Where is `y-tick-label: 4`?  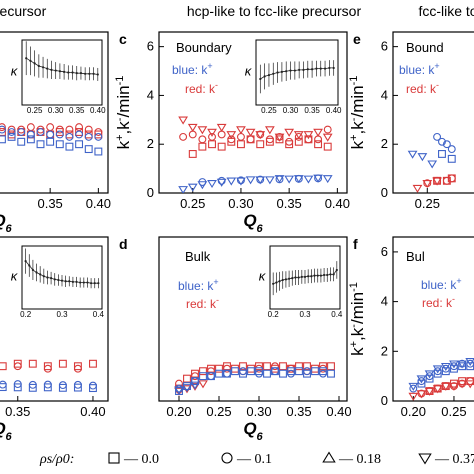
y-tick-label: 4 is located at coordinates (384, 94).